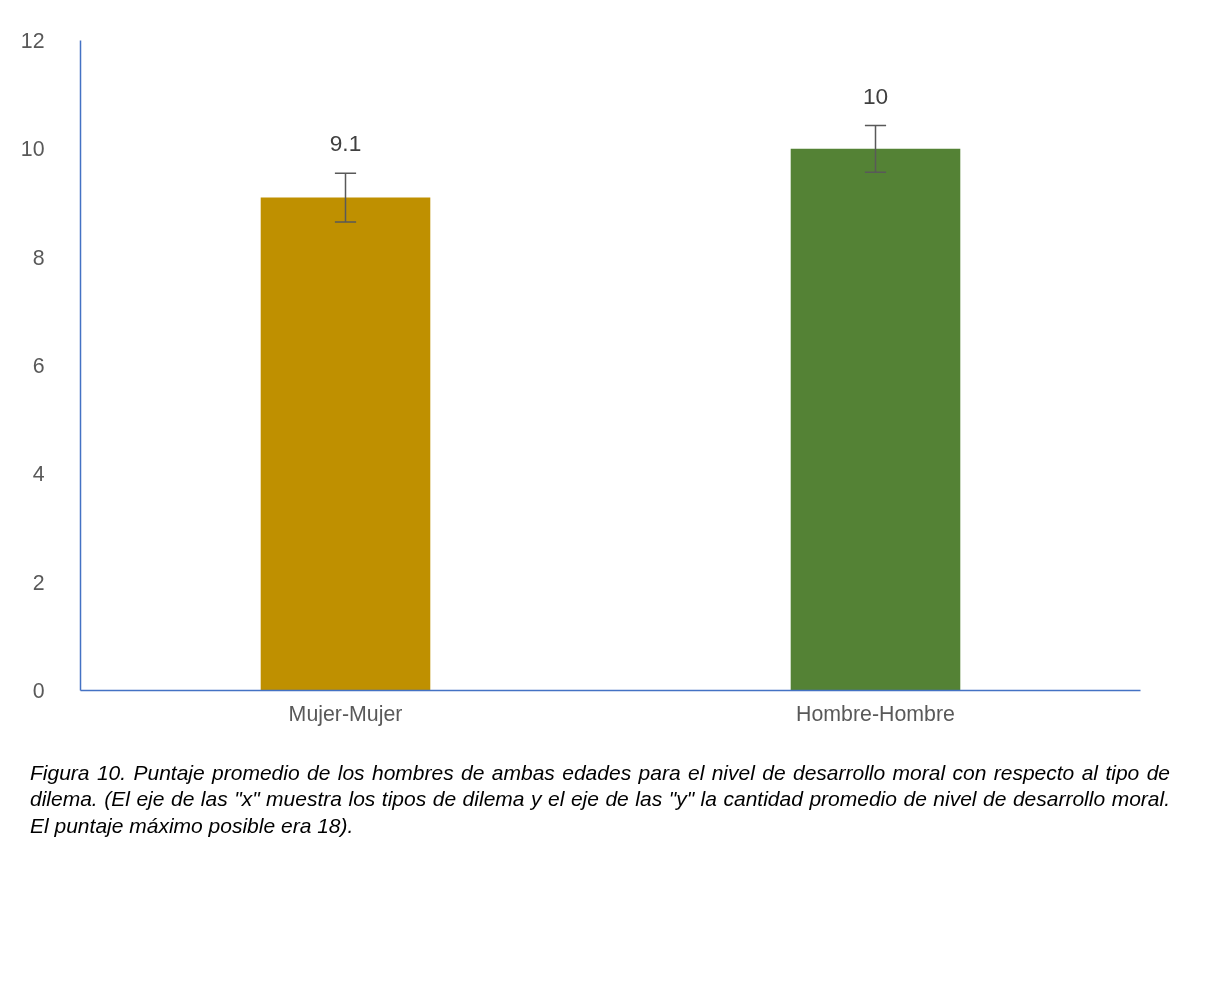  What do you see at coordinates (345, 143) in the screenshot?
I see `data-label: 9.1` at bounding box center [345, 143].